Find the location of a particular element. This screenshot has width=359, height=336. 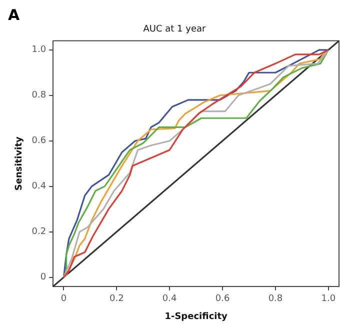

y-tick-label: 1.0 is located at coordinates (39, 50).